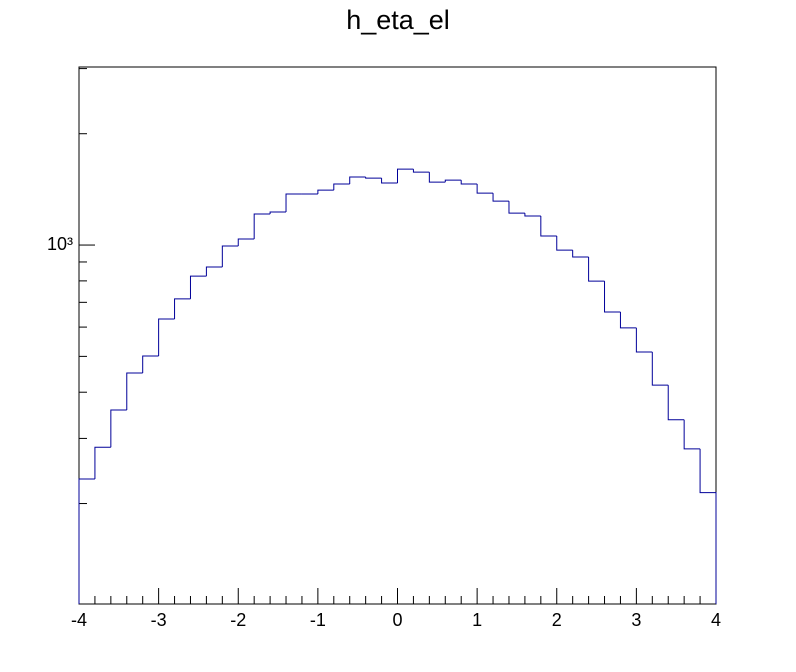 The height and width of the screenshot is (672, 796). What do you see at coordinates (159, 620) in the screenshot?
I see `x-tick-label: -3` at bounding box center [159, 620].